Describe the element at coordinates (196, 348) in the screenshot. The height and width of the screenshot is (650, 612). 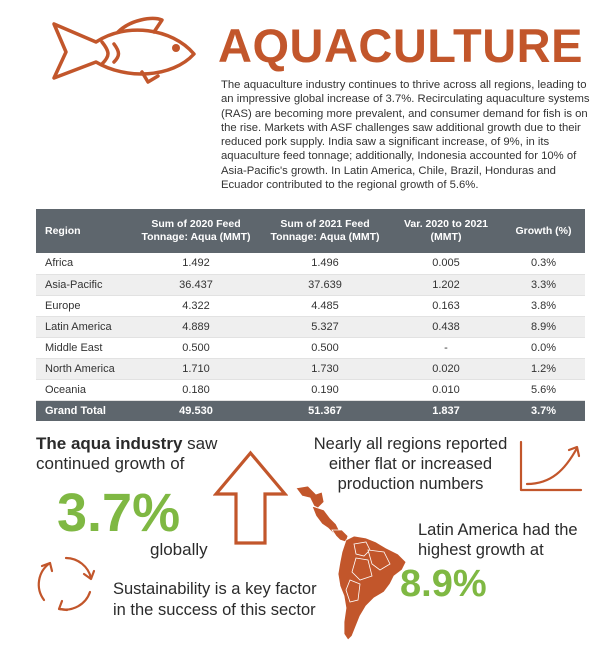
I see `cell-2020: 0.500` at that location.